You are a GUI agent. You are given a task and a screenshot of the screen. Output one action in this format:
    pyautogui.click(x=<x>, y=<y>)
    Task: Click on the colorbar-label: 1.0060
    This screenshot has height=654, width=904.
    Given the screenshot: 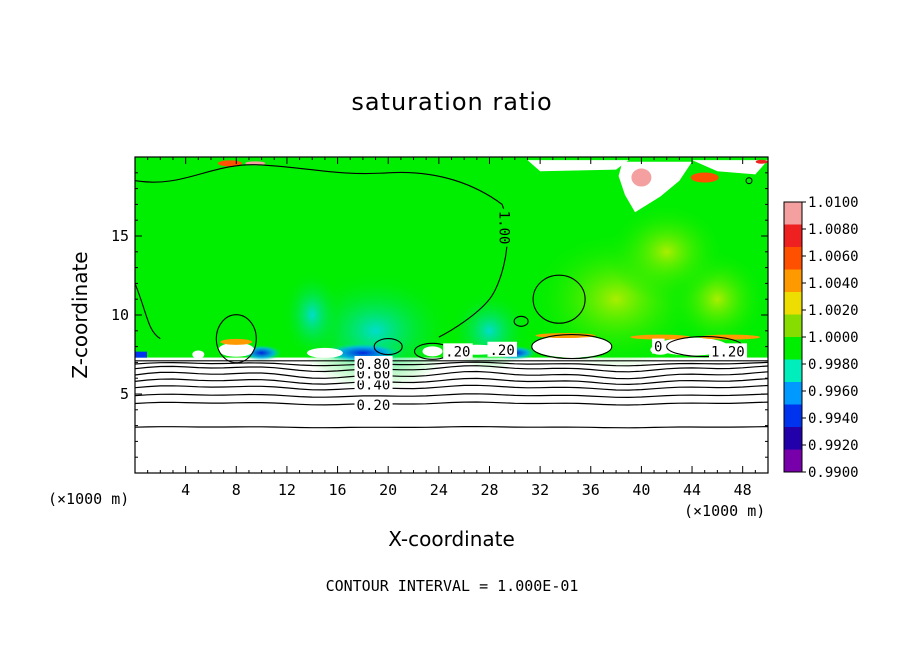 What is the action you would take?
    pyautogui.click(x=833, y=257)
    